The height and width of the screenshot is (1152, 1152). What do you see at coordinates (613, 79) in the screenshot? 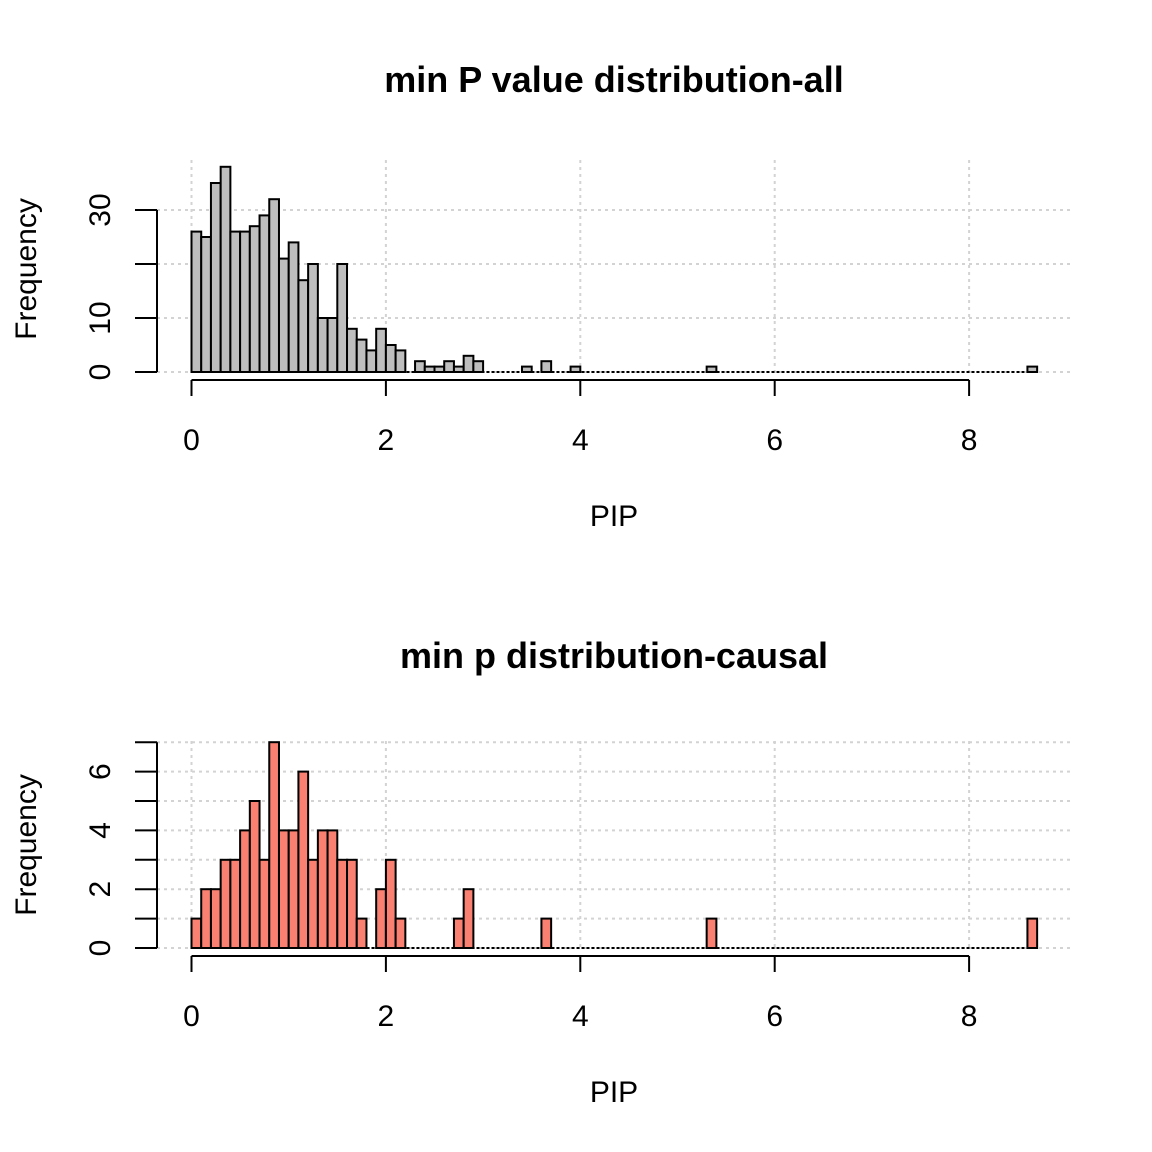
I see `chart-title: min P value distribution-all` at bounding box center [613, 79].